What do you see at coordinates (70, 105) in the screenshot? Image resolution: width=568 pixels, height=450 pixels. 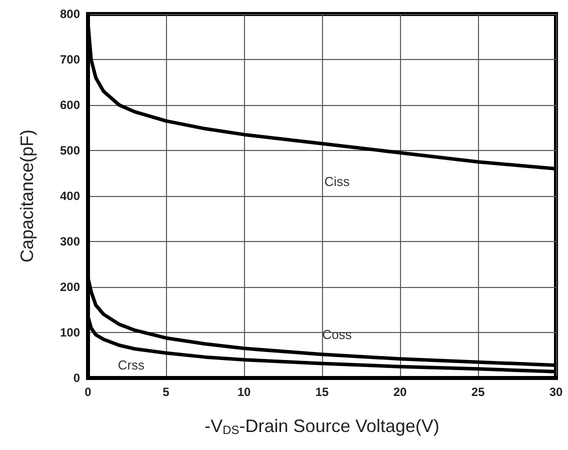 I see `y-tick-label: 600` at bounding box center [70, 105].